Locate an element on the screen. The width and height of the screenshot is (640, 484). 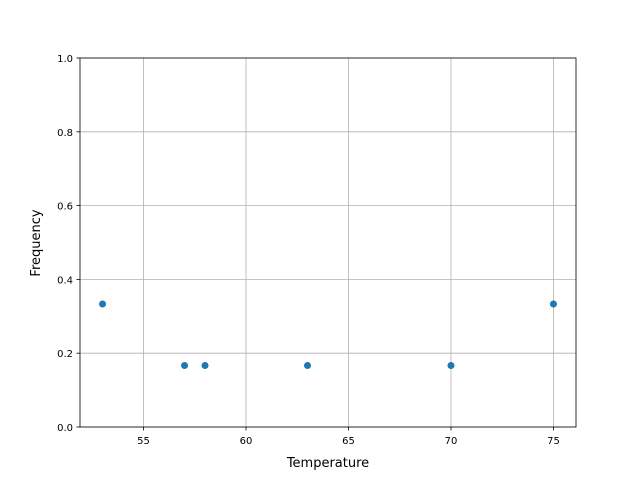
x-tick-label: 60 is located at coordinates (246, 441).